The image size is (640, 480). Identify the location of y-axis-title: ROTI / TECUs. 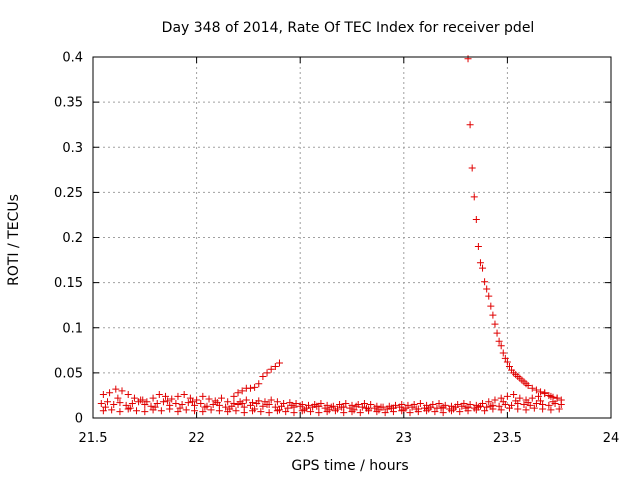
(14, 240).